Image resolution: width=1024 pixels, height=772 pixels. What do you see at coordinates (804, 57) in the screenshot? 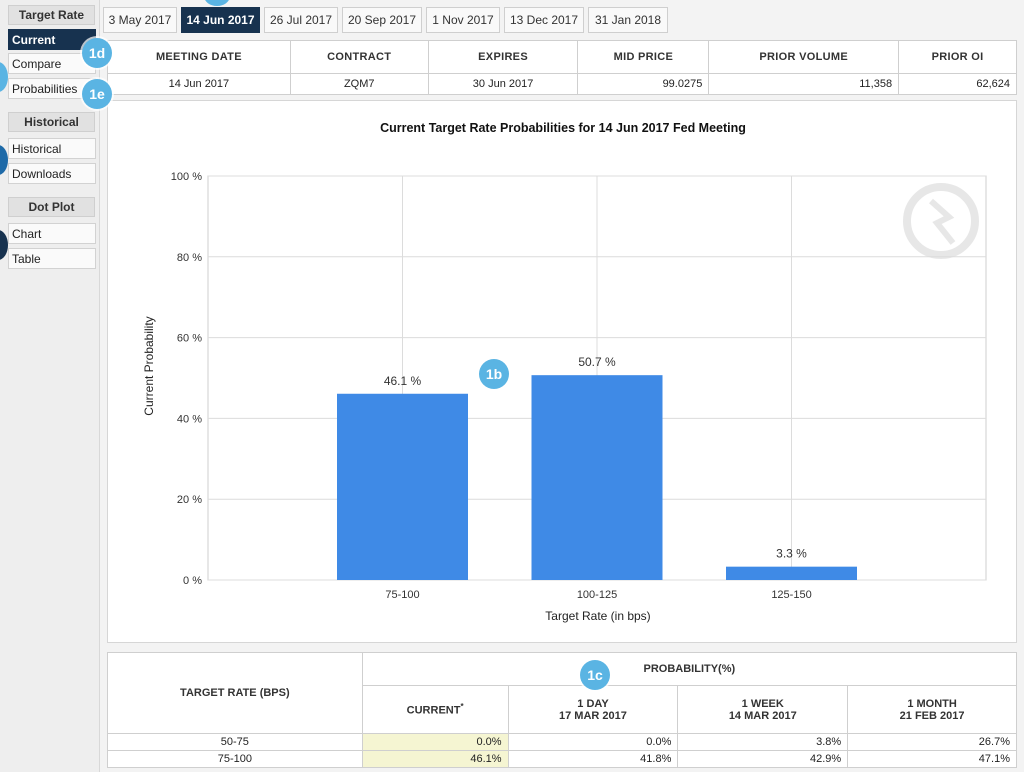
I see `column-header: PRIOR VOLUME` at bounding box center [804, 57].